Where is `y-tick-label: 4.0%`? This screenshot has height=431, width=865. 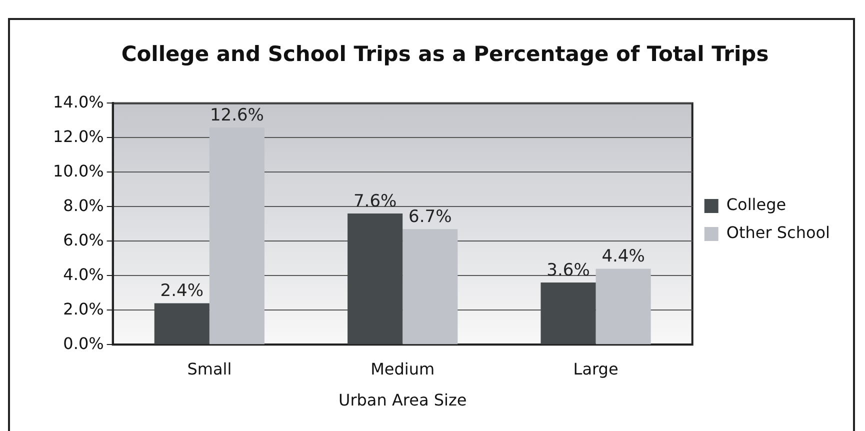 y-tick-label: 4.0% is located at coordinates (83, 274).